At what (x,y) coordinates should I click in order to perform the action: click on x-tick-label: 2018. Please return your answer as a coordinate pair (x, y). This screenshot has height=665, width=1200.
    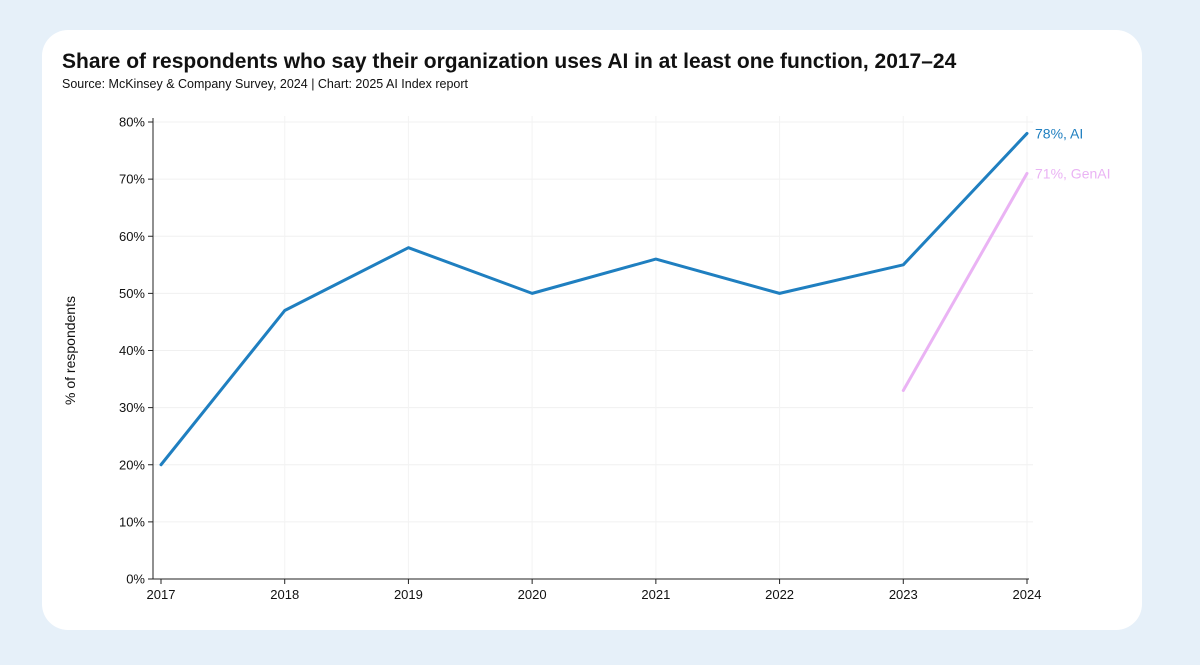
    Looking at the image, I should click on (284, 594).